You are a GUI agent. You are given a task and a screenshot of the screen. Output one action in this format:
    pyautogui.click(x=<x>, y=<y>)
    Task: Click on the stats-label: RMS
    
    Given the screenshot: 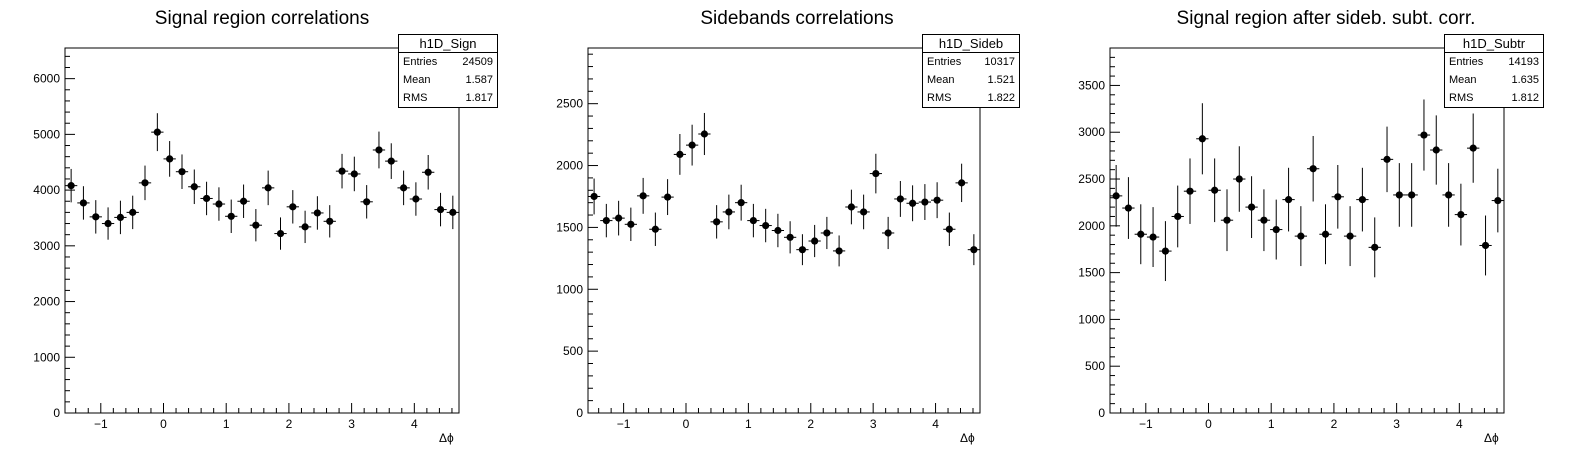 What is the action you would take?
    pyautogui.click(x=939, y=98)
    